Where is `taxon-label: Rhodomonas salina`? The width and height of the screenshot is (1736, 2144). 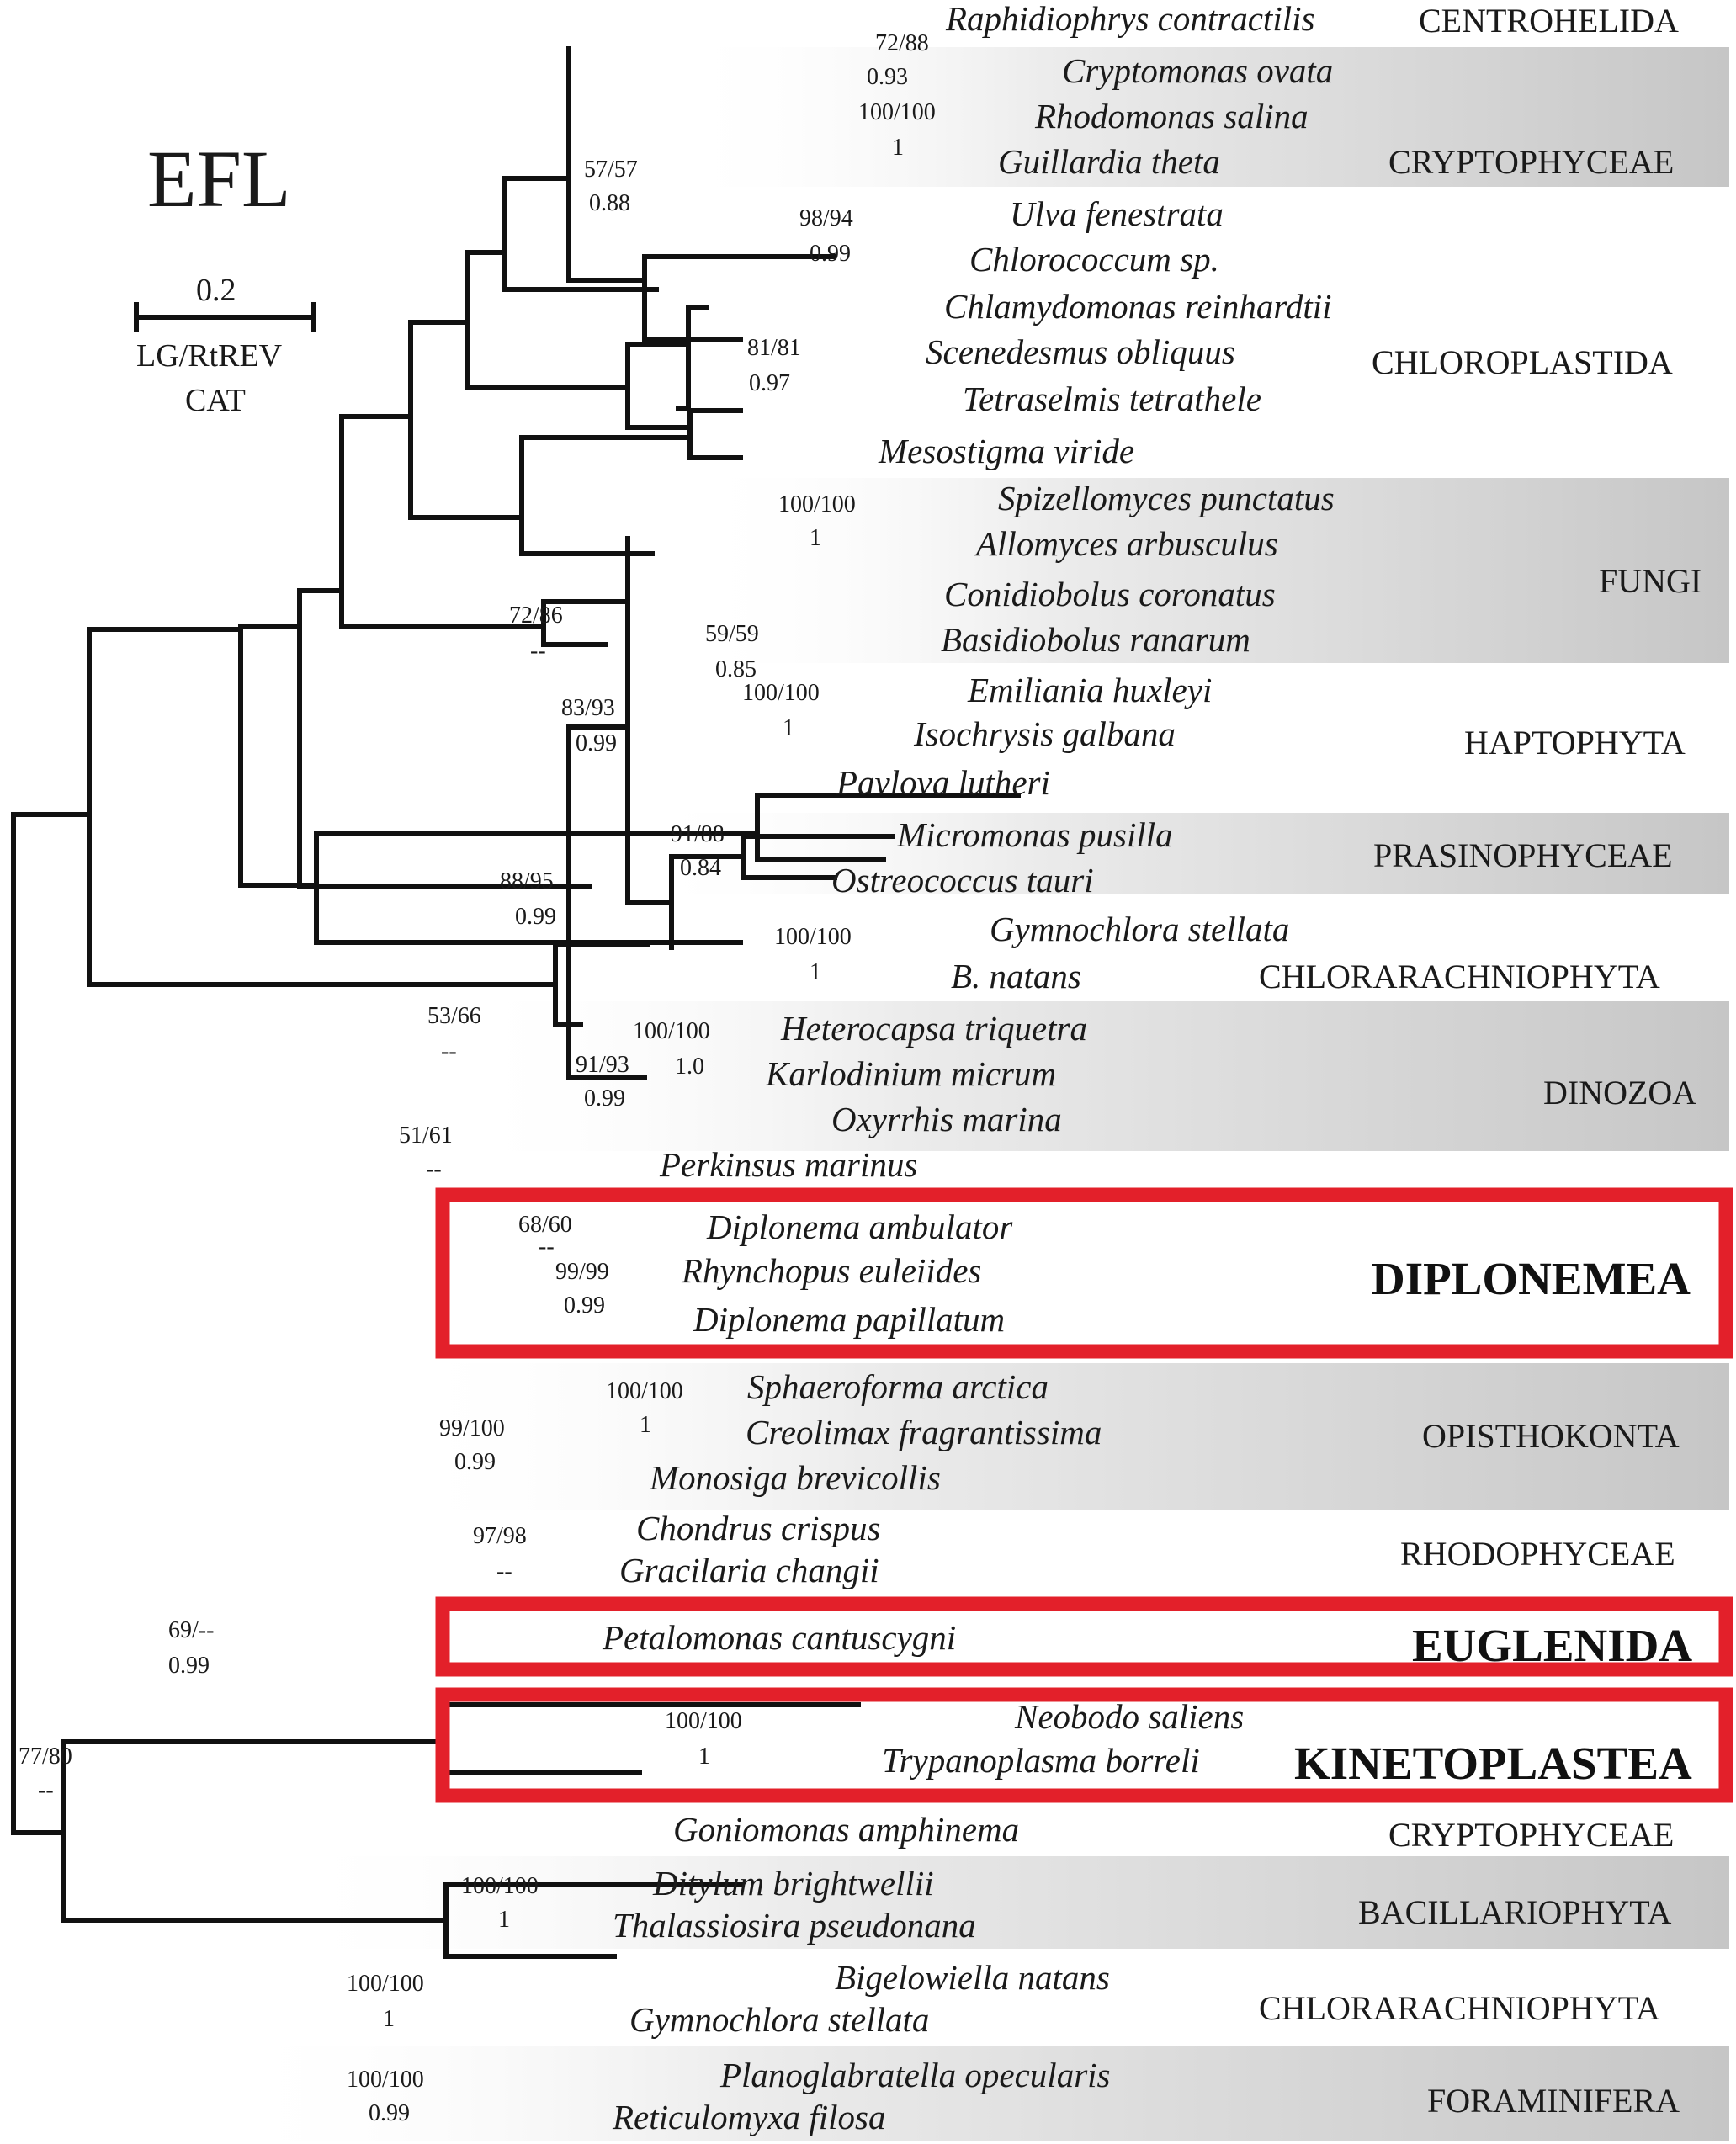 taxon-label: Rhodomonas salina is located at coordinates (1171, 116).